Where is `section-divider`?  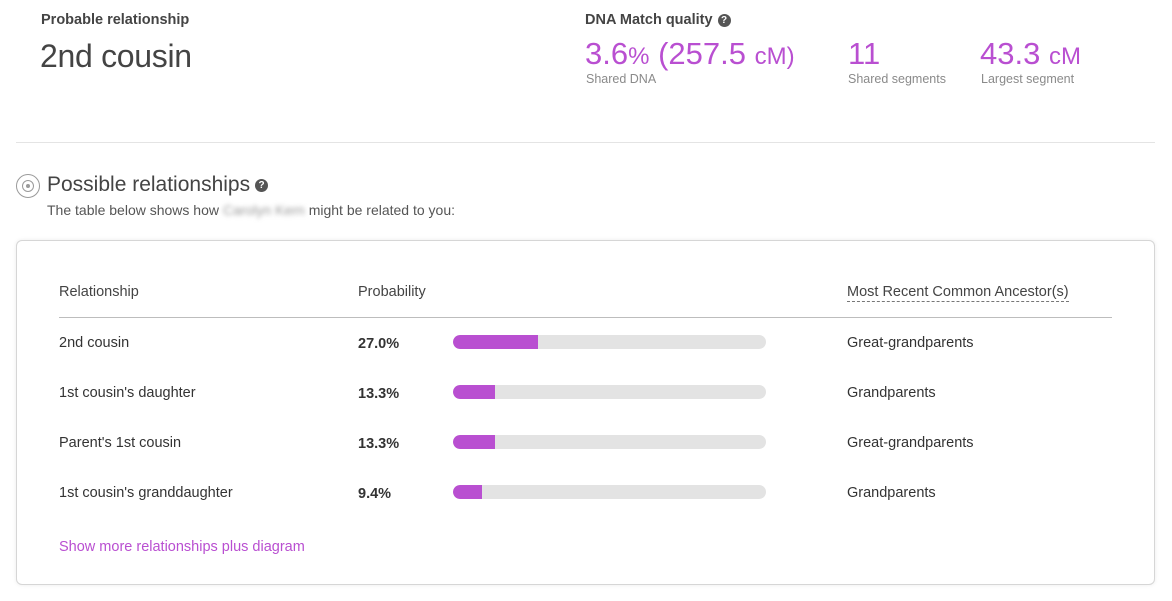
section-divider is located at coordinates (585, 142).